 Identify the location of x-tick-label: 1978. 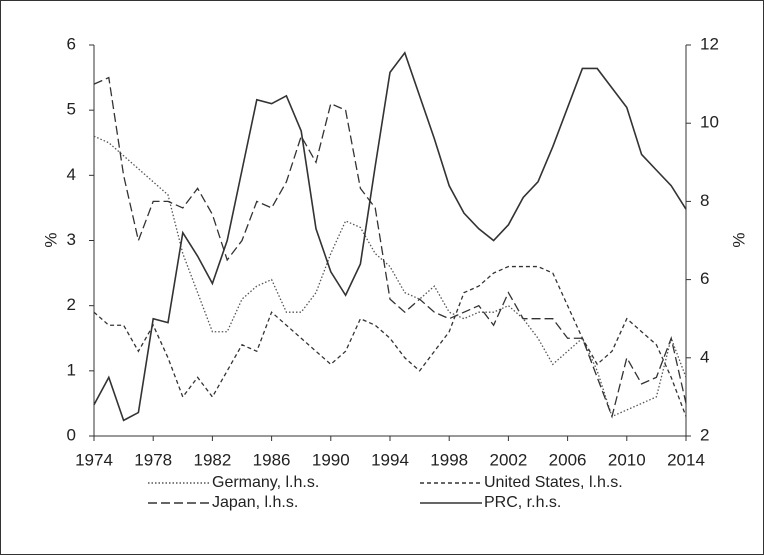
(153, 459).